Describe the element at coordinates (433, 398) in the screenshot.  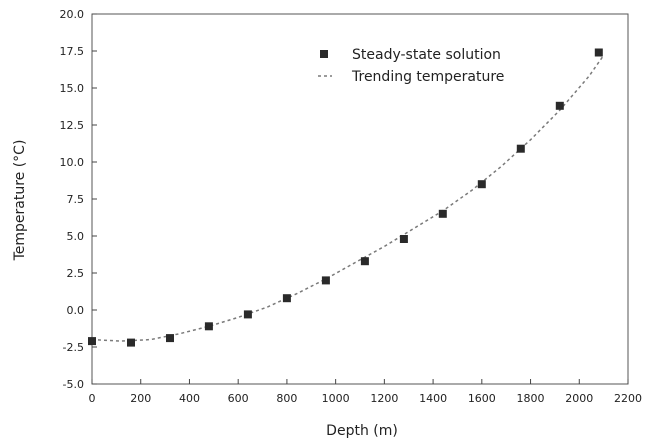
I see `x-tick-label: 1400` at that location.